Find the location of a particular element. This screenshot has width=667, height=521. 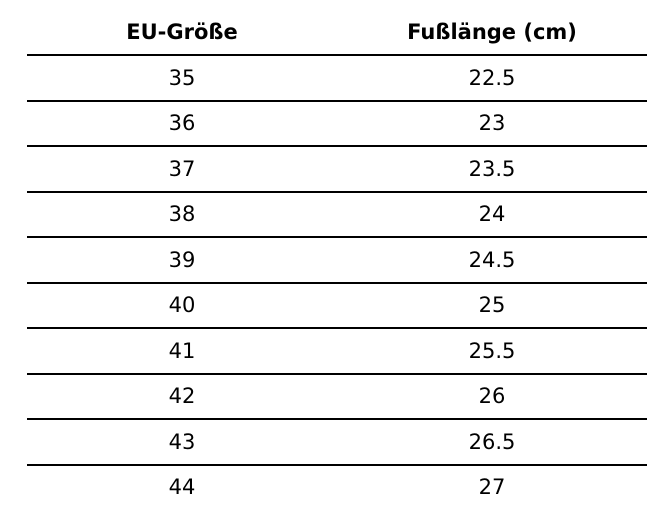

table-row: 36 23 is located at coordinates (337, 123).